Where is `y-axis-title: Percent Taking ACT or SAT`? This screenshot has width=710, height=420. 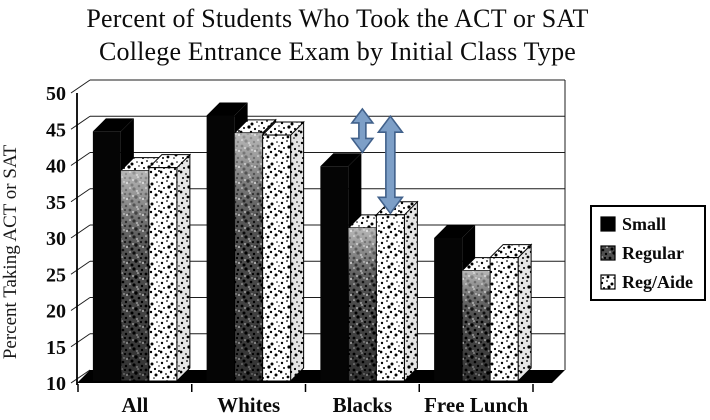 y-axis-title: Percent Taking ACT or SAT is located at coordinates (10, 251).